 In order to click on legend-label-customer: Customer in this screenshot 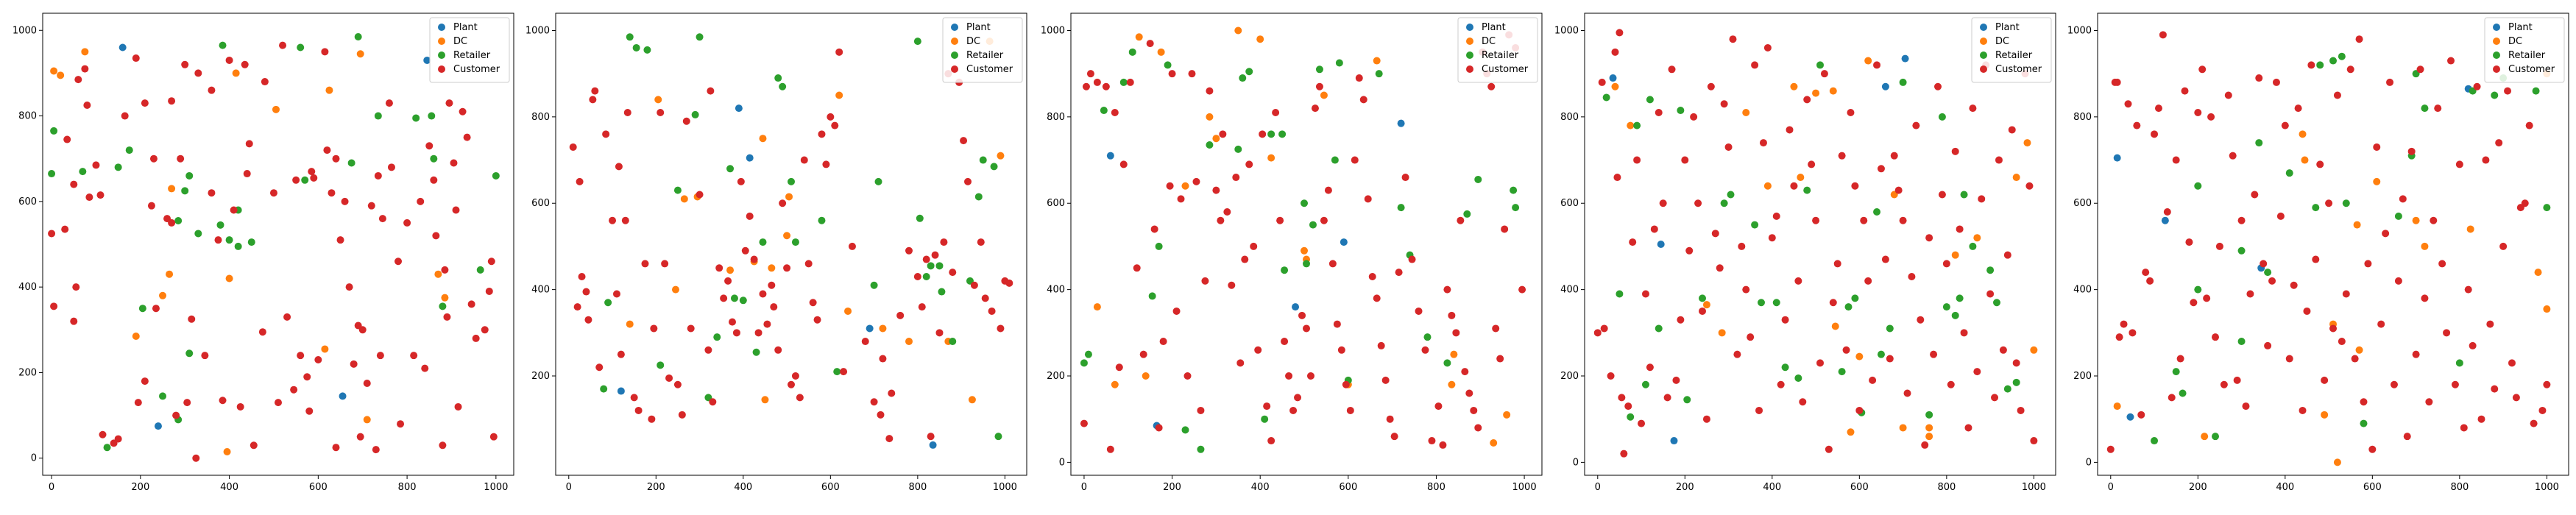, I will do `click(2531, 70)`.